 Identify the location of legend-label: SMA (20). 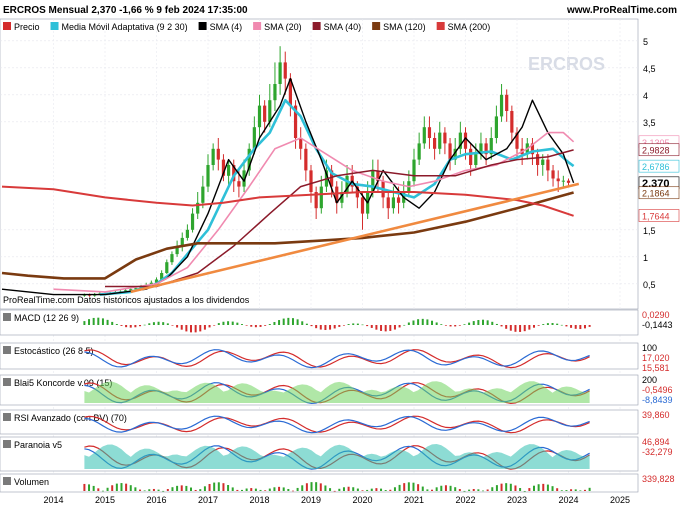
(283, 27).